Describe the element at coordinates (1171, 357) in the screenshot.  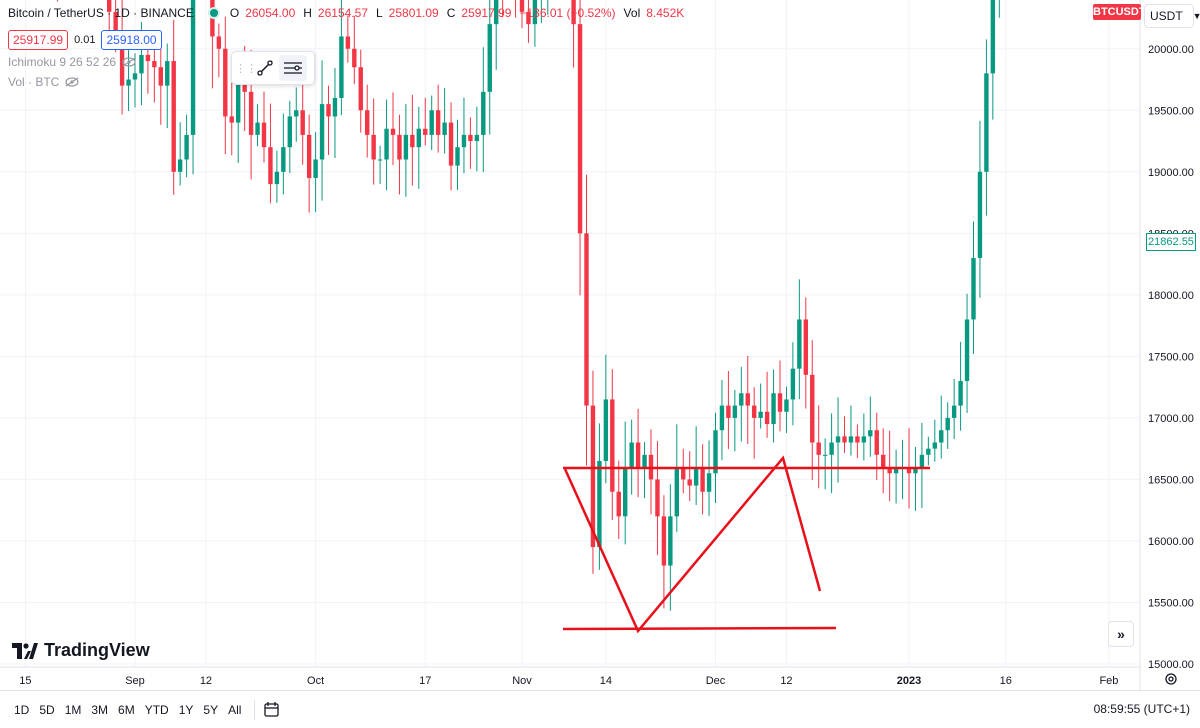
I see `price-tick-label: 17500.00` at that location.